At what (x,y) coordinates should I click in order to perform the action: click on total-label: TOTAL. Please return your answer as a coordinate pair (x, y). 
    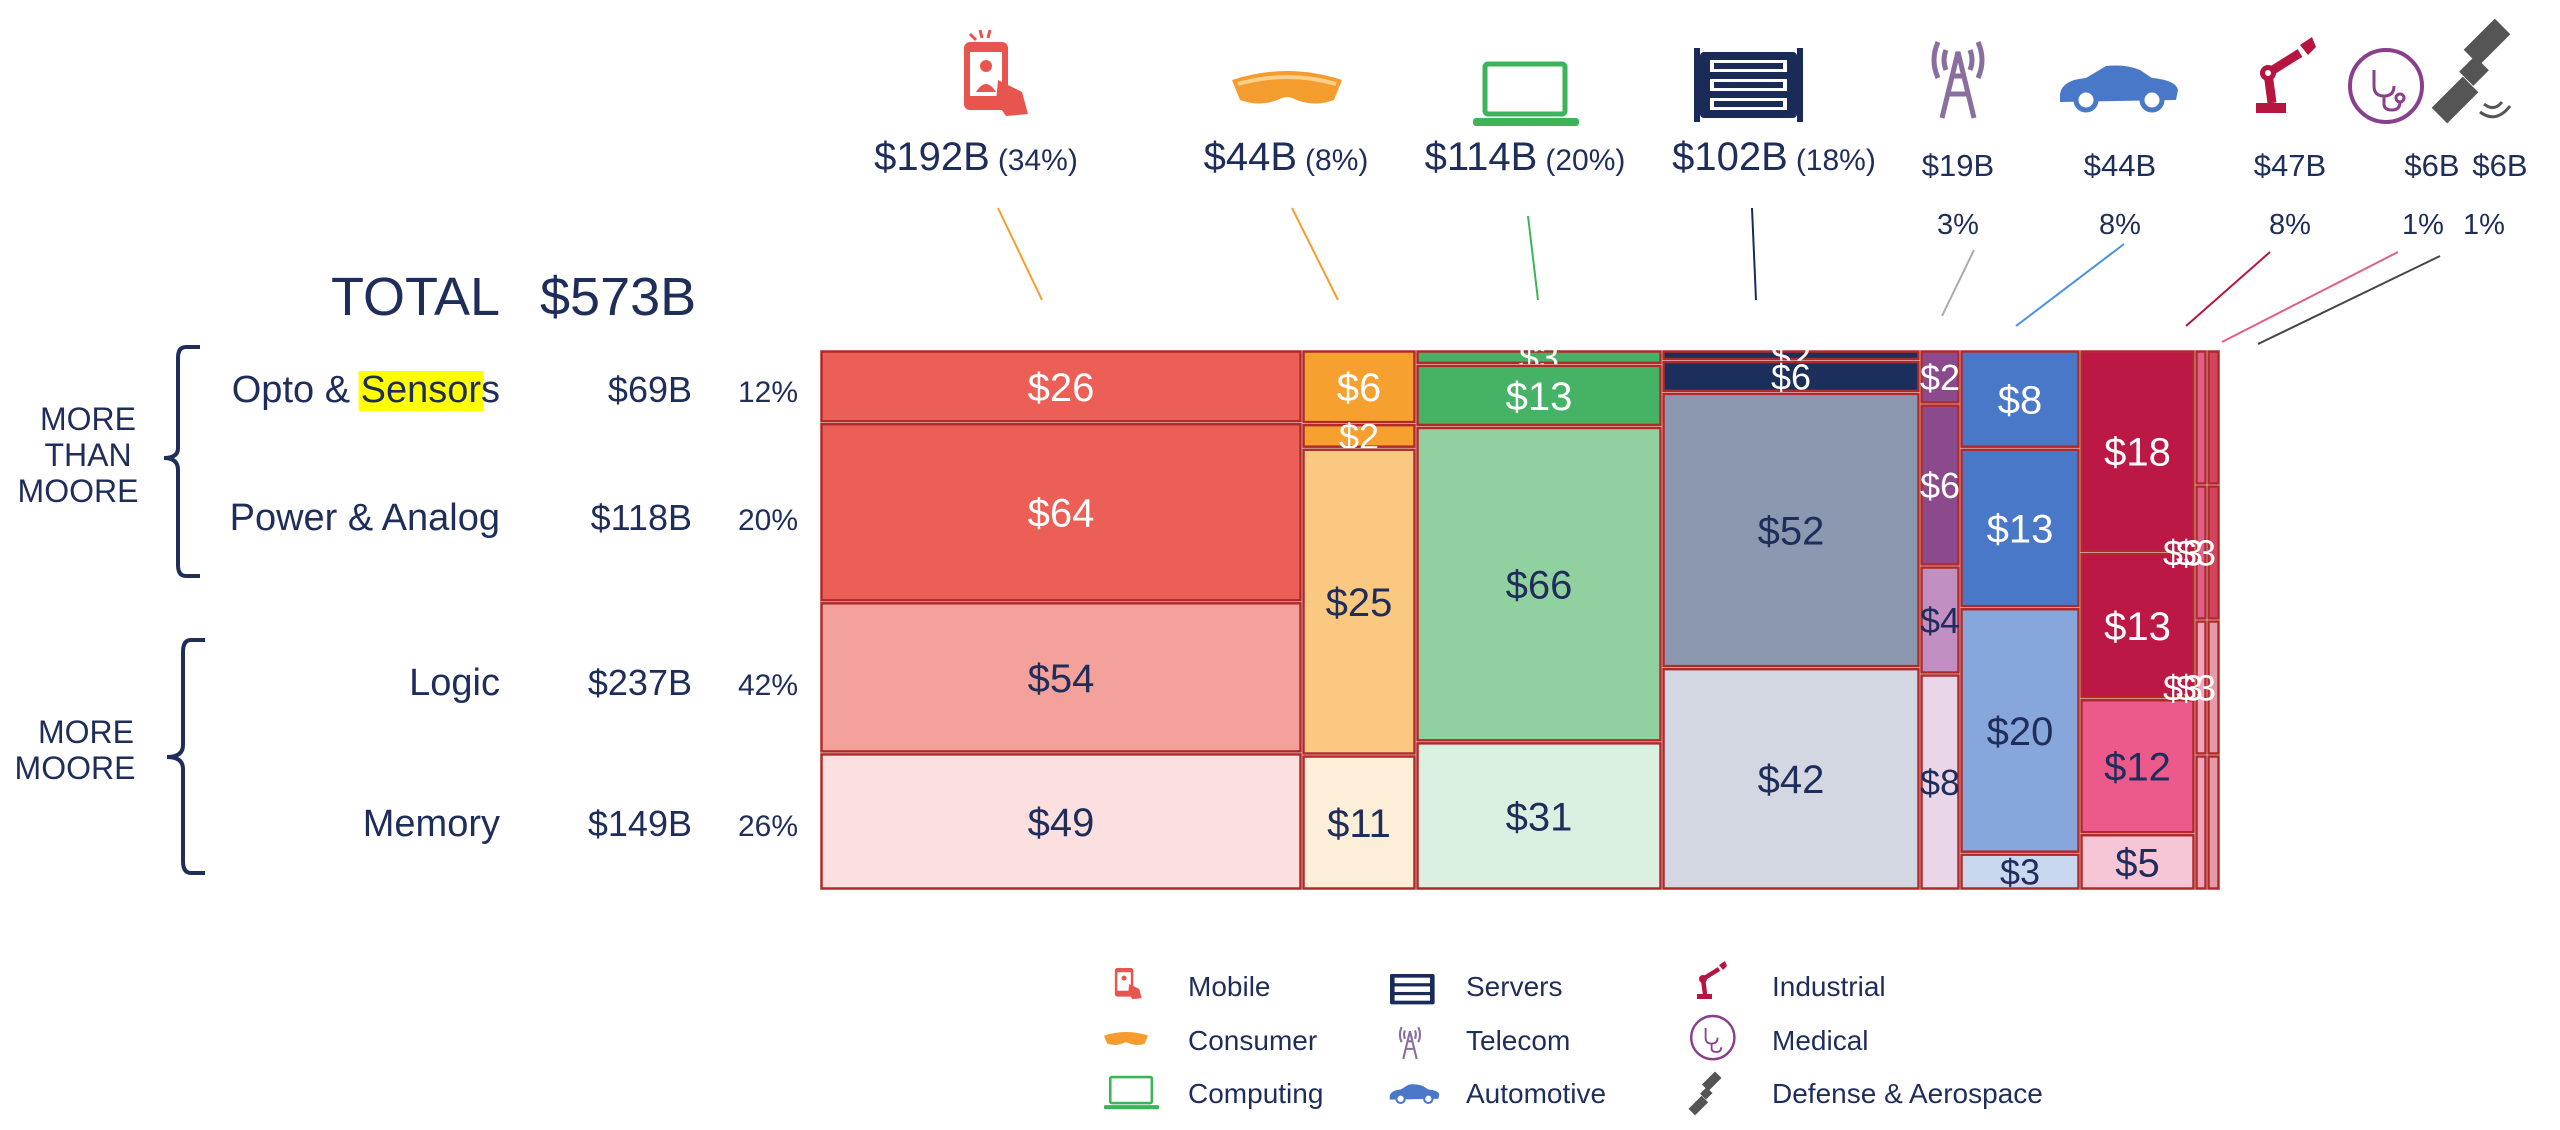
    Looking at the image, I should click on (415, 297).